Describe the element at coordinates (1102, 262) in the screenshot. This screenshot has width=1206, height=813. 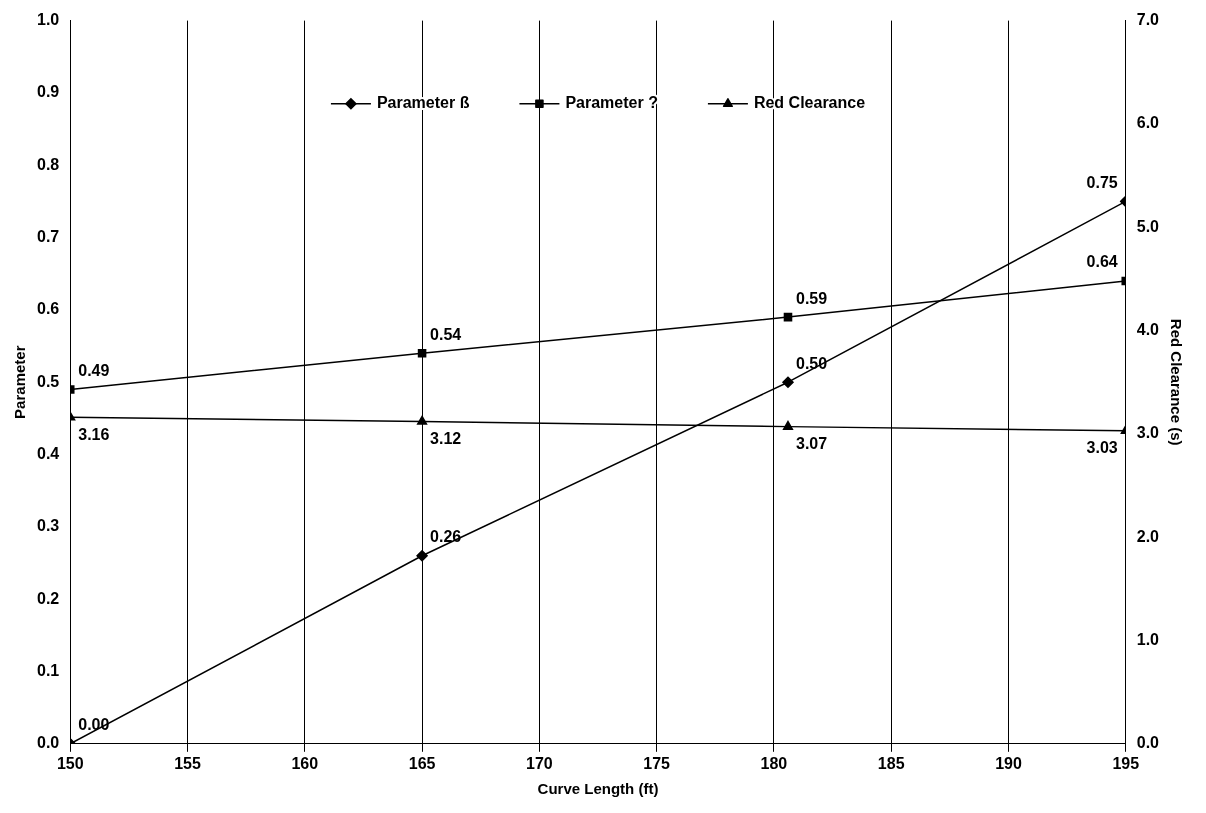
I see `data-label: 0.64` at that location.